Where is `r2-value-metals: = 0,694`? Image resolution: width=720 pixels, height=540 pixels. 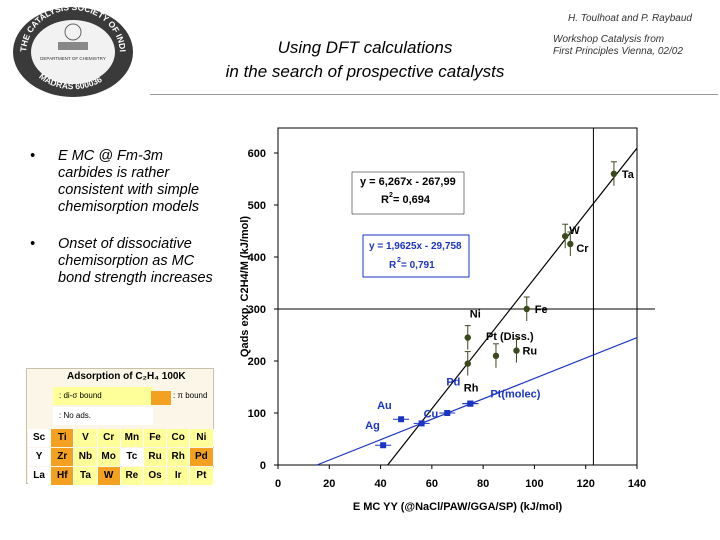
r2-value-metals: = 0,694 is located at coordinates (412, 200).